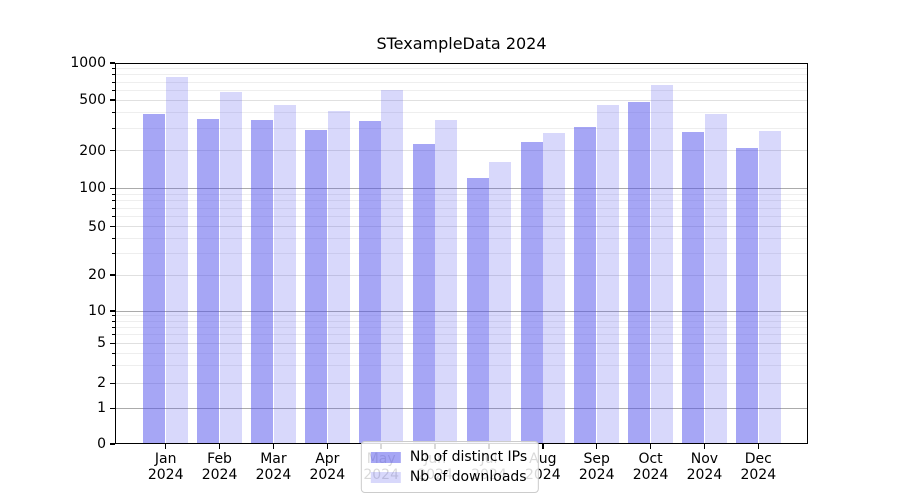 This screenshot has width=900, height=500. Describe the element at coordinates (327, 459) in the screenshot. I see `x-tick-month: Apr` at that location.